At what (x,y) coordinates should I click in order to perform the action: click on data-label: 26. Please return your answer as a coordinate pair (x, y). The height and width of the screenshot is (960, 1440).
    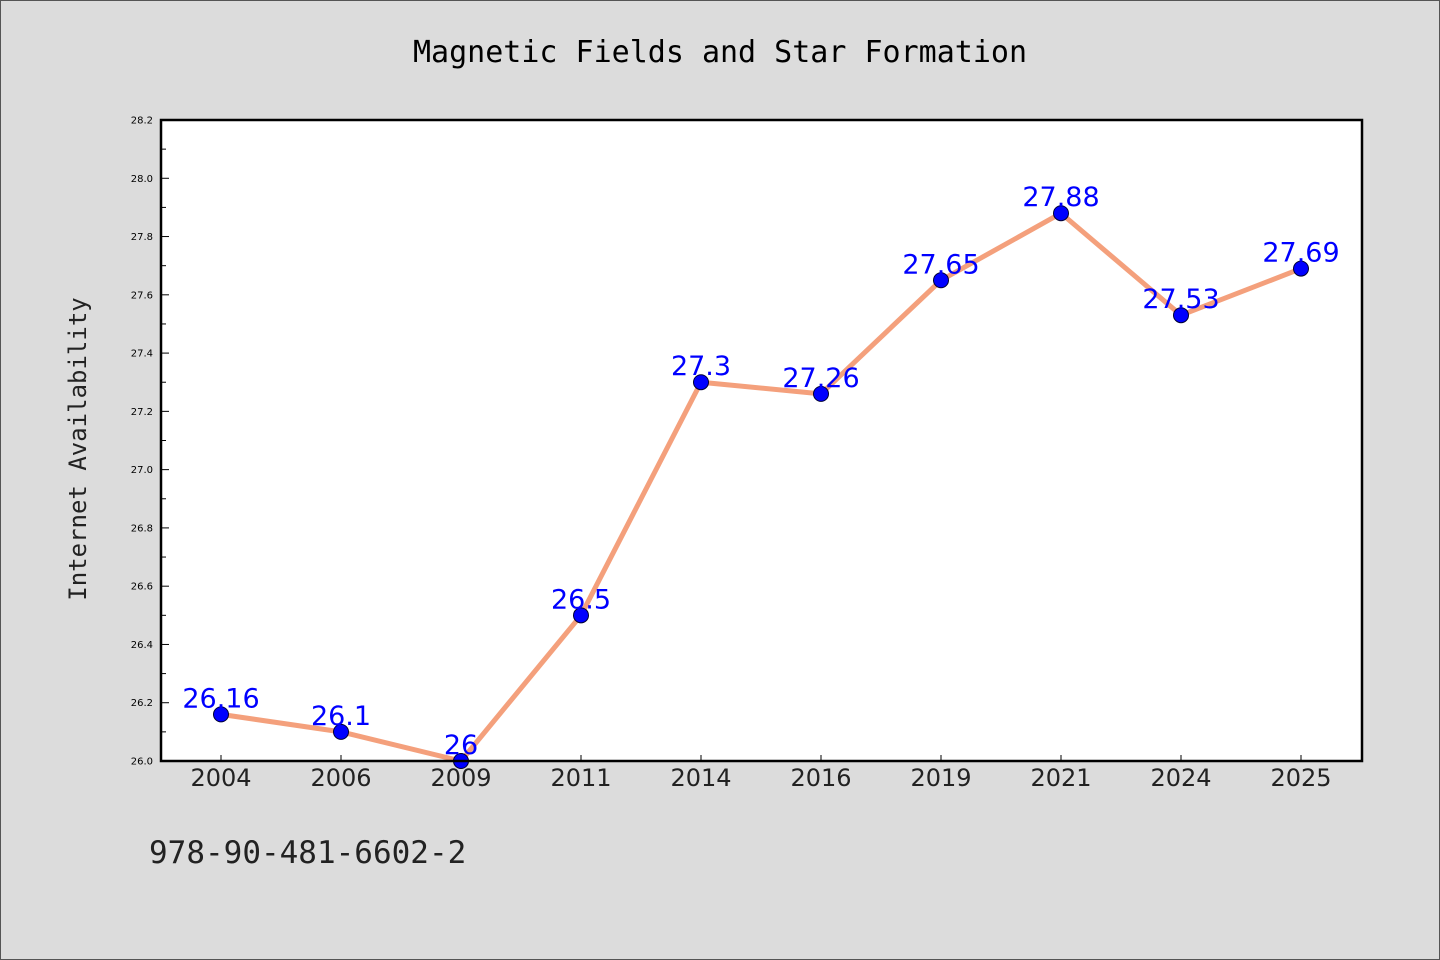
    Looking at the image, I should click on (461, 745).